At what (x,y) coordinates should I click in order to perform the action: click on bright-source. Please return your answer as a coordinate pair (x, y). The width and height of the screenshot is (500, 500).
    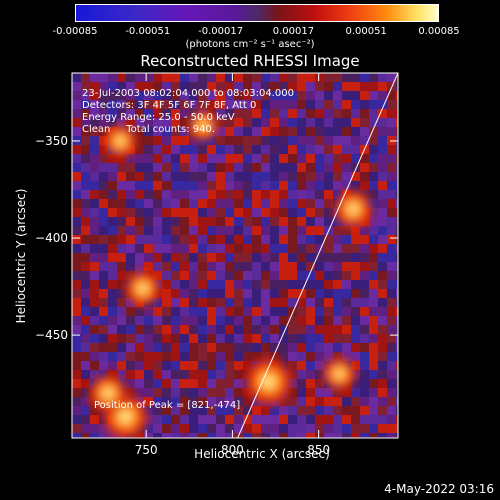
    Looking at the image, I should click on (268, 381).